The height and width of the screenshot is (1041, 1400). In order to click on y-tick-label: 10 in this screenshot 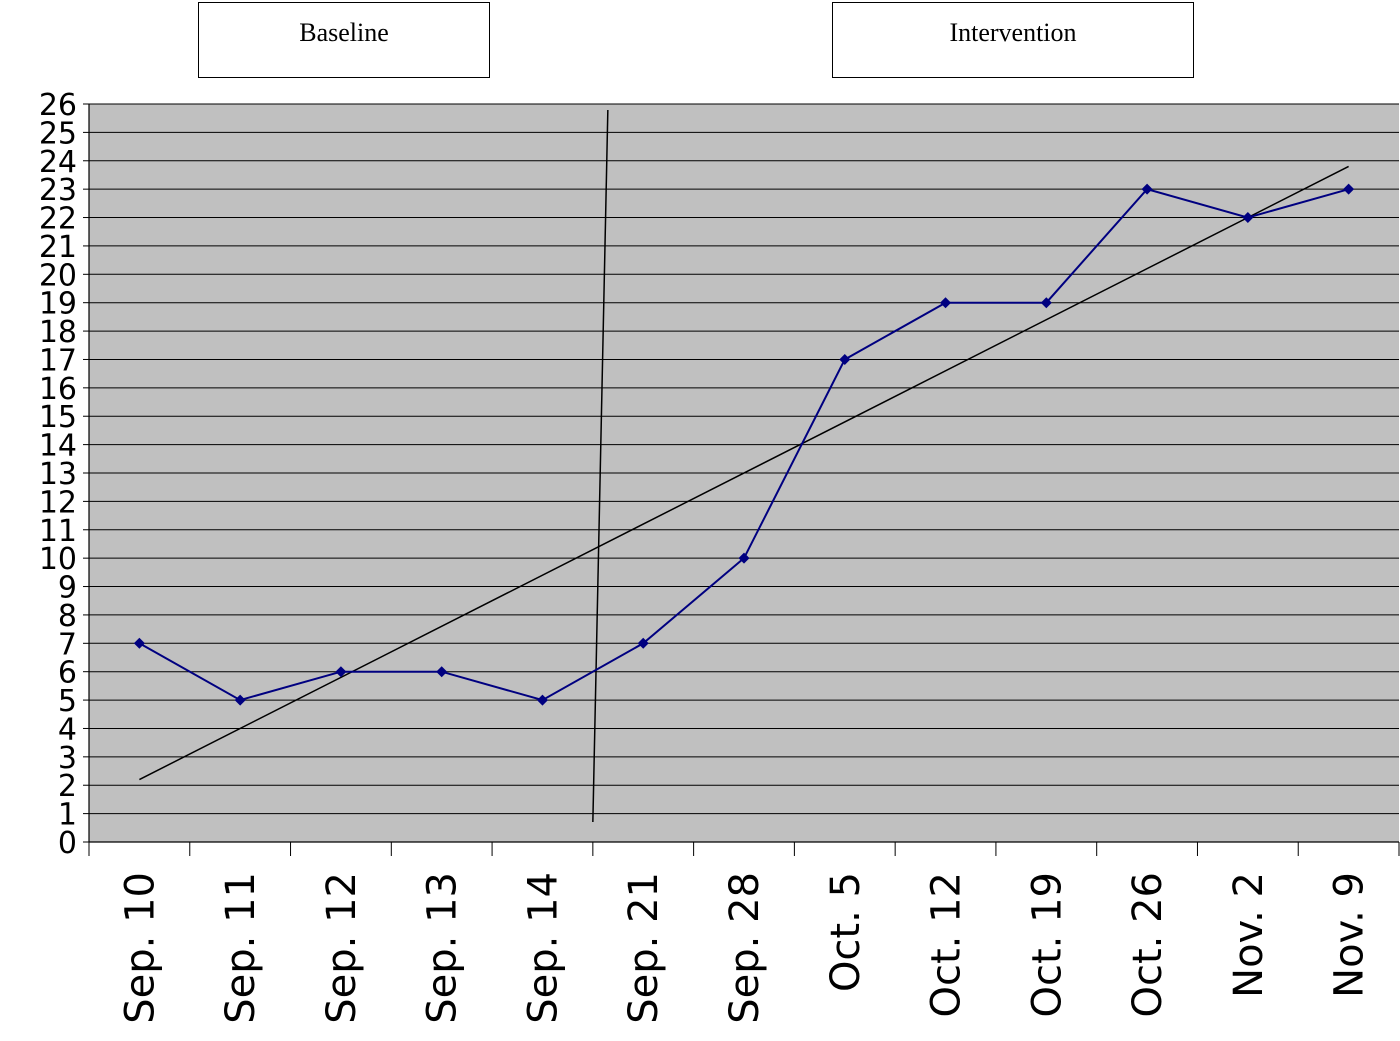, I will do `click(58, 559)`.